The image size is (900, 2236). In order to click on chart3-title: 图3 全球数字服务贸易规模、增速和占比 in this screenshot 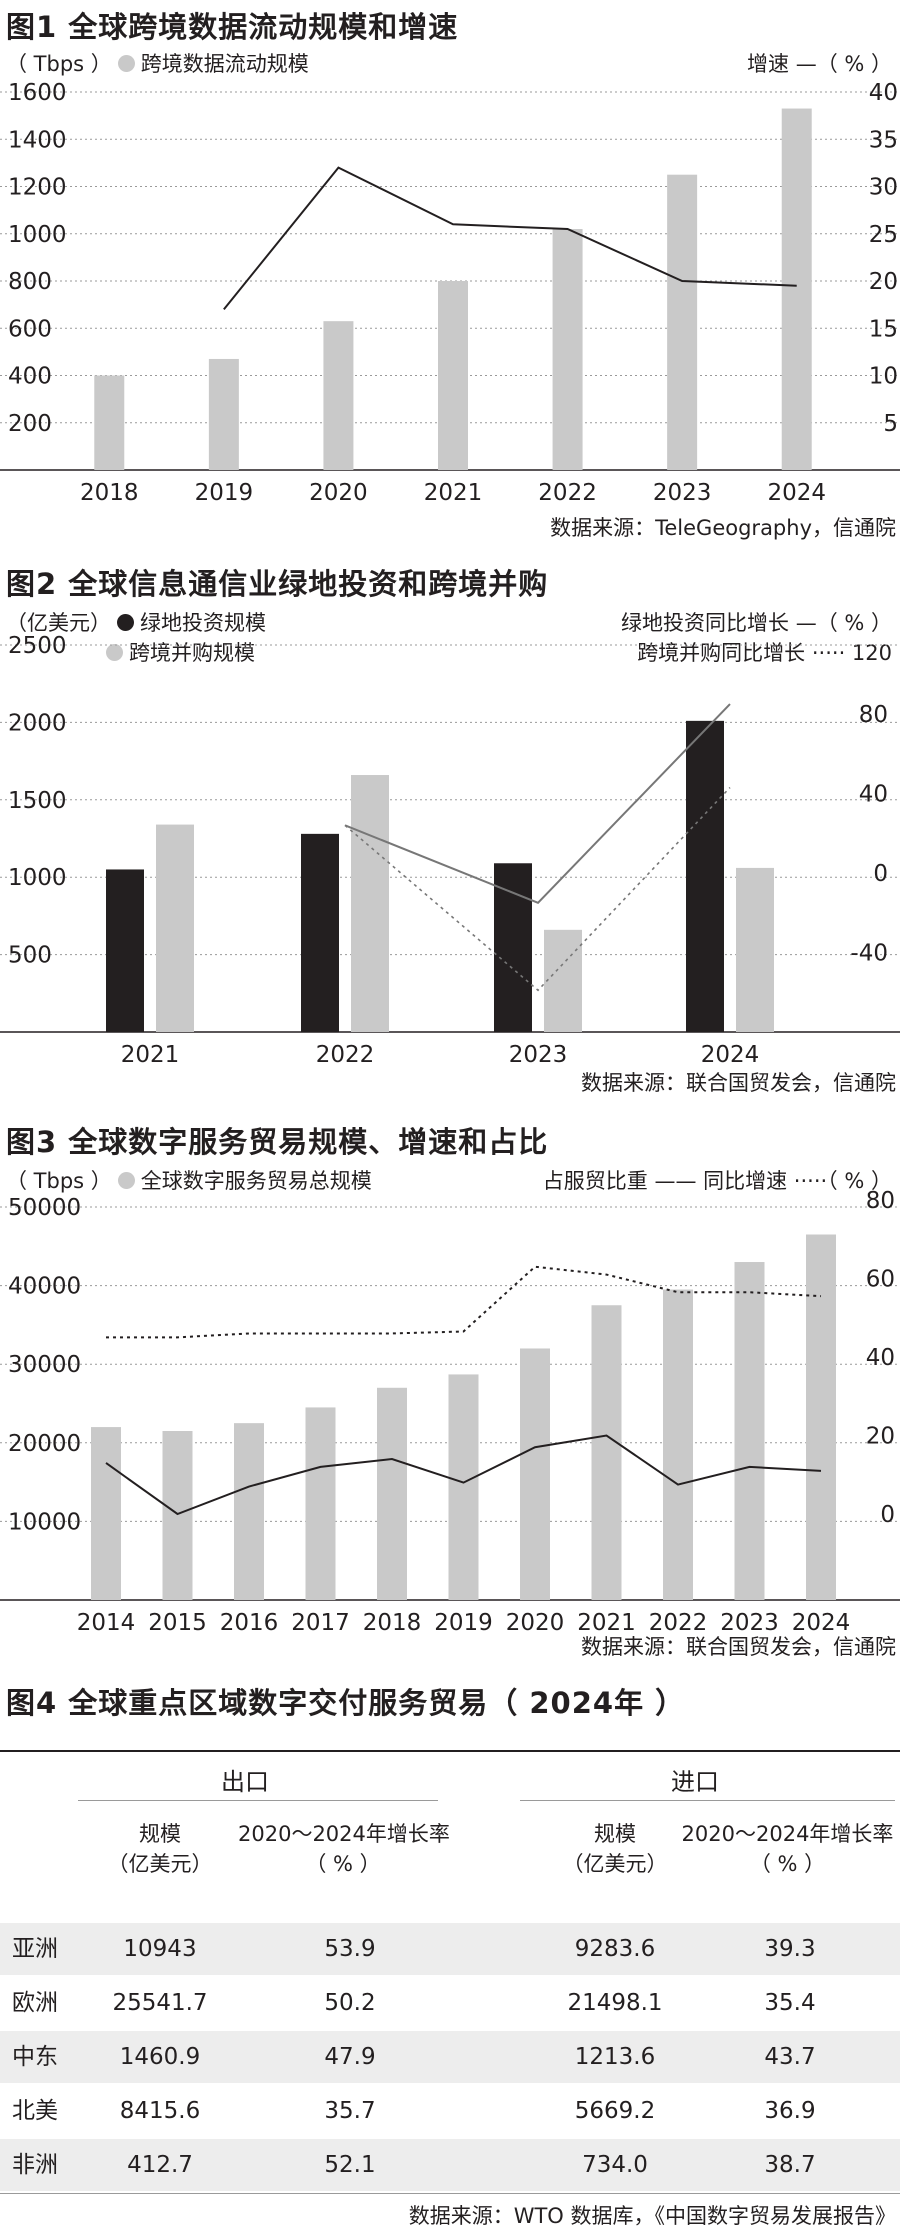, I will do `click(277, 1142)`.